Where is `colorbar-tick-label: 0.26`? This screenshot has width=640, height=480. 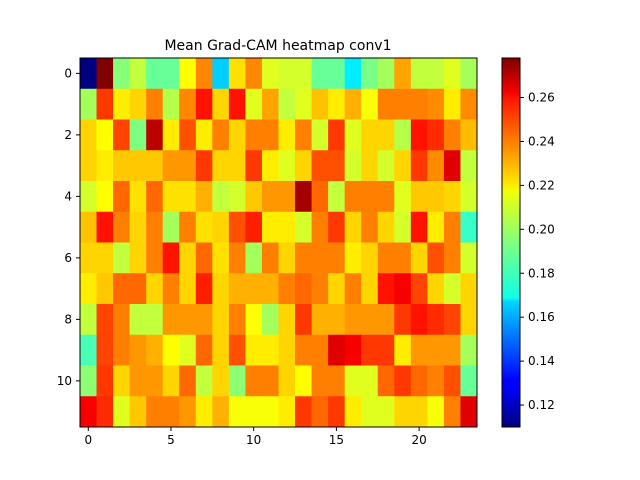 colorbar-tick-label: 0.26 is located at coordinates (541, 98).